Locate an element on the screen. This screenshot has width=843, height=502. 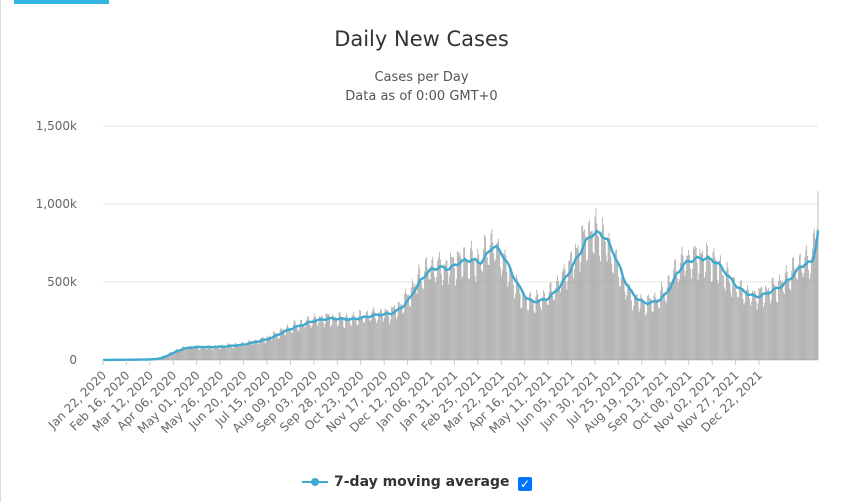
y-tick-label: 500k is located at coordinates (62, 282).